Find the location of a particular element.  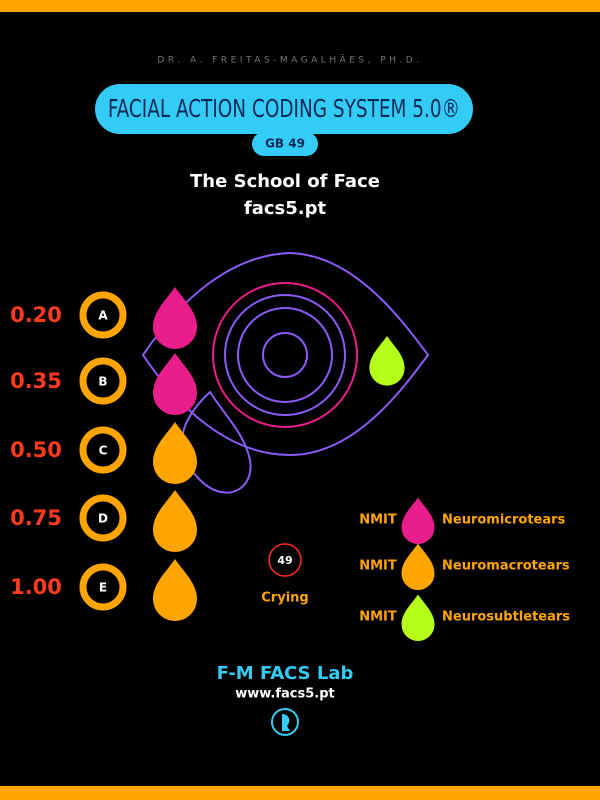

eye-illustration is located at coordinates (285, 372).